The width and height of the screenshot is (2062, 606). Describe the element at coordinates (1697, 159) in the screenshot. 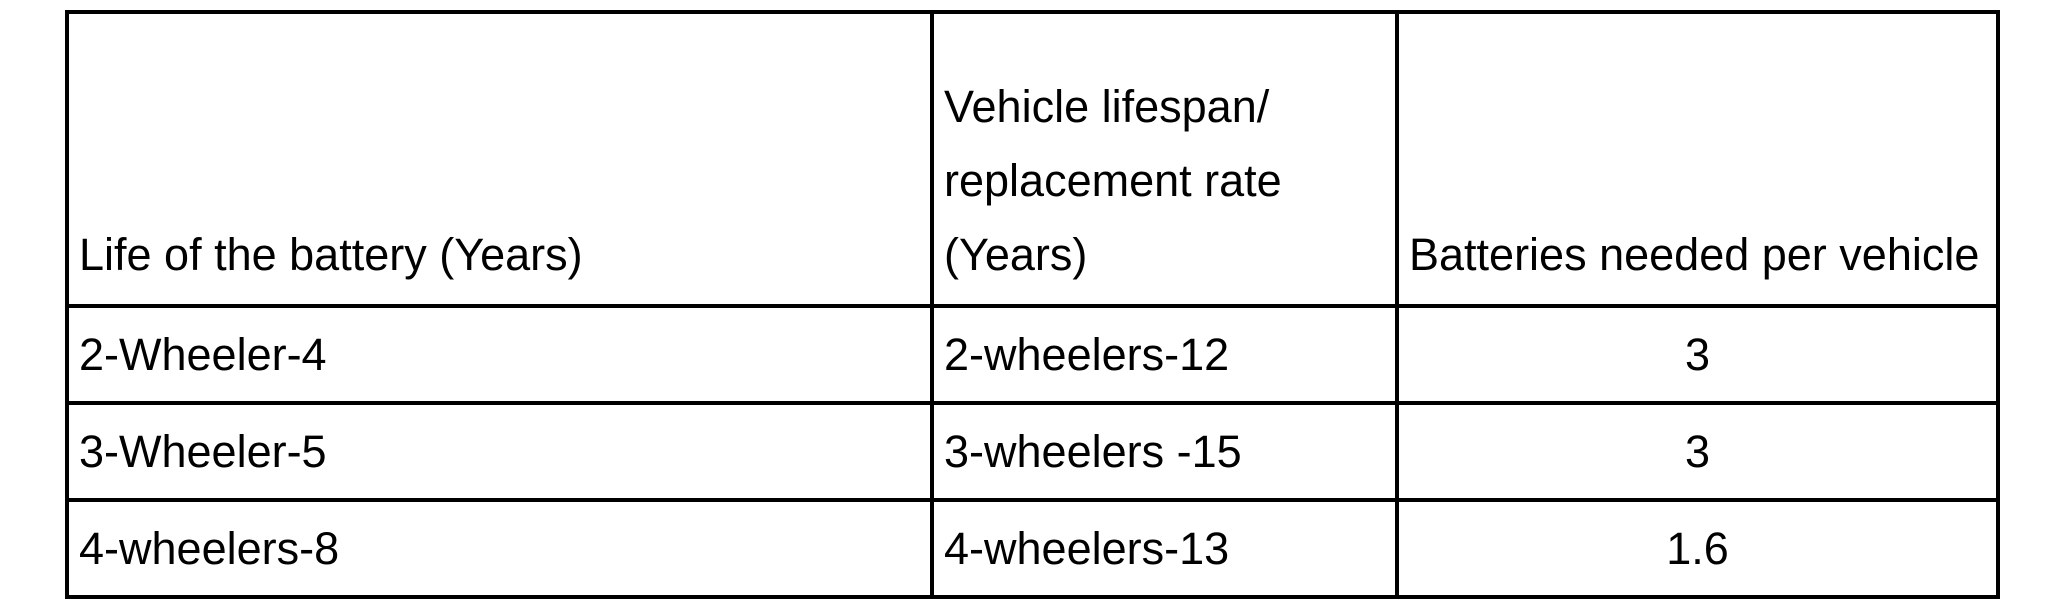

I see `header-cell-batteries-needed: Batteries needed per vehicle` at that location.